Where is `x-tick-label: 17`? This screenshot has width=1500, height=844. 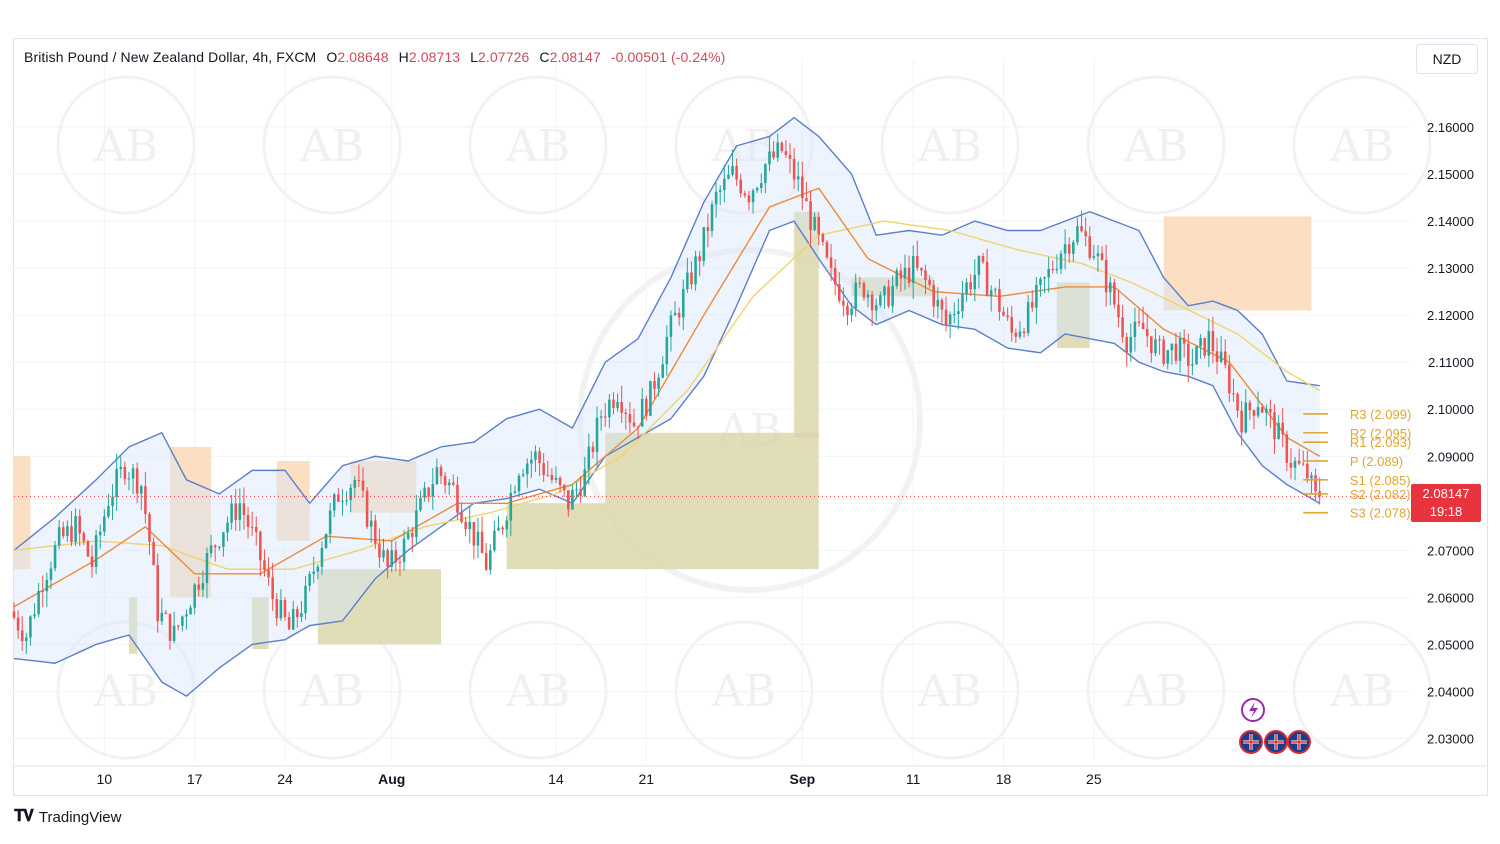
x-tick-label: 17 is located at coordinates (195, 779).